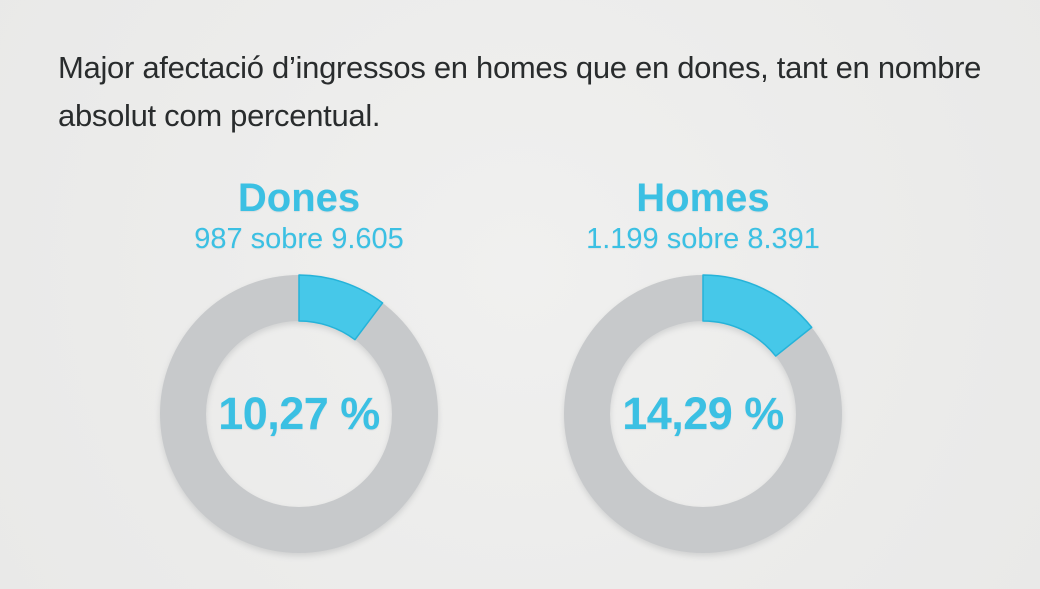 Image resolution: width=1040 pixels, height=589 pixels. What do you see at coordinates (299, 198) in the screenshot?
I see `donut-label-dones: Dones` at bounding box center [299, 198].